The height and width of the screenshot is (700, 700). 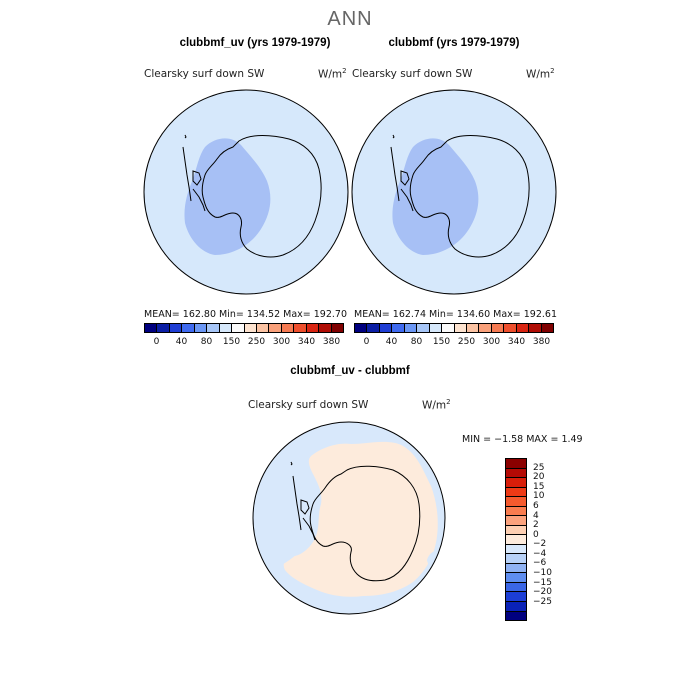 What do you see at coordinates (156, 342) in the screenshot?
I see `colorbar-tick-label: 0` at bounding box center [156, 342].